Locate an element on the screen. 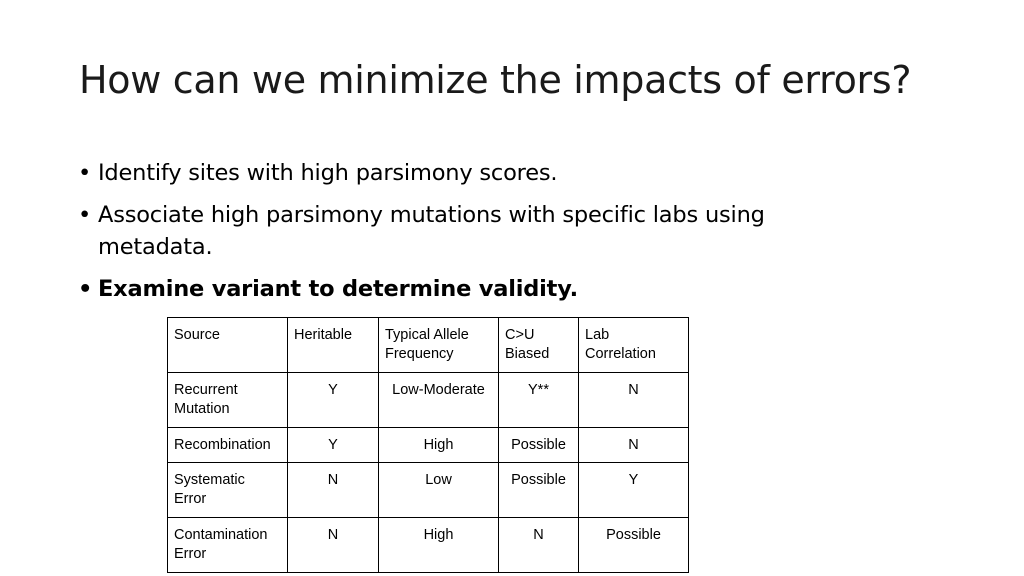 The height and width of the screenshot is (576, 1024). table-cell: Recombination is located at coordinates (227, 445).